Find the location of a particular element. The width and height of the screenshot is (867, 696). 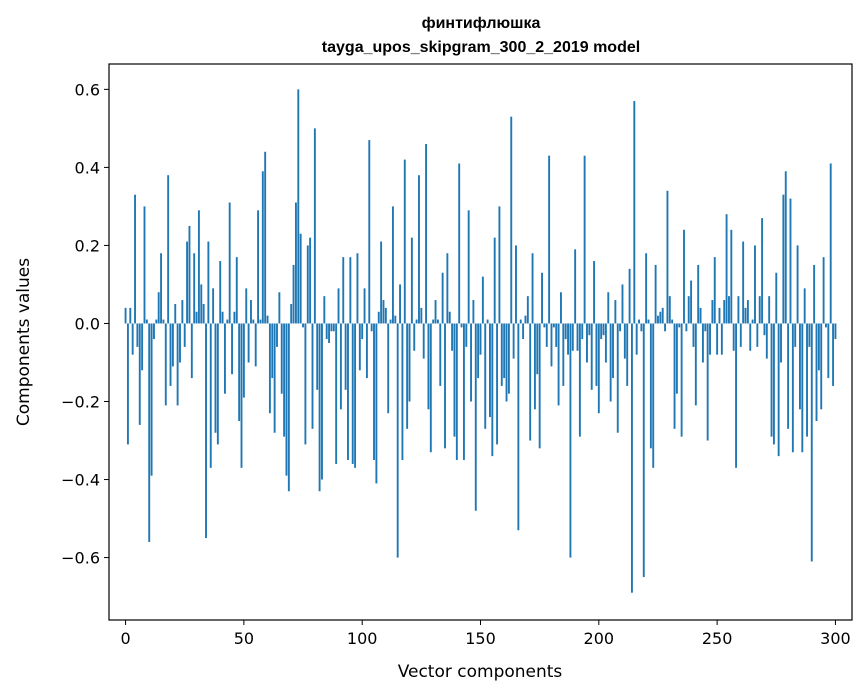

y-axis-ticks: −0.6 −0.4 −0.2 0.0 0.2 0.4 0.6 is located at coordinates (85, 324).